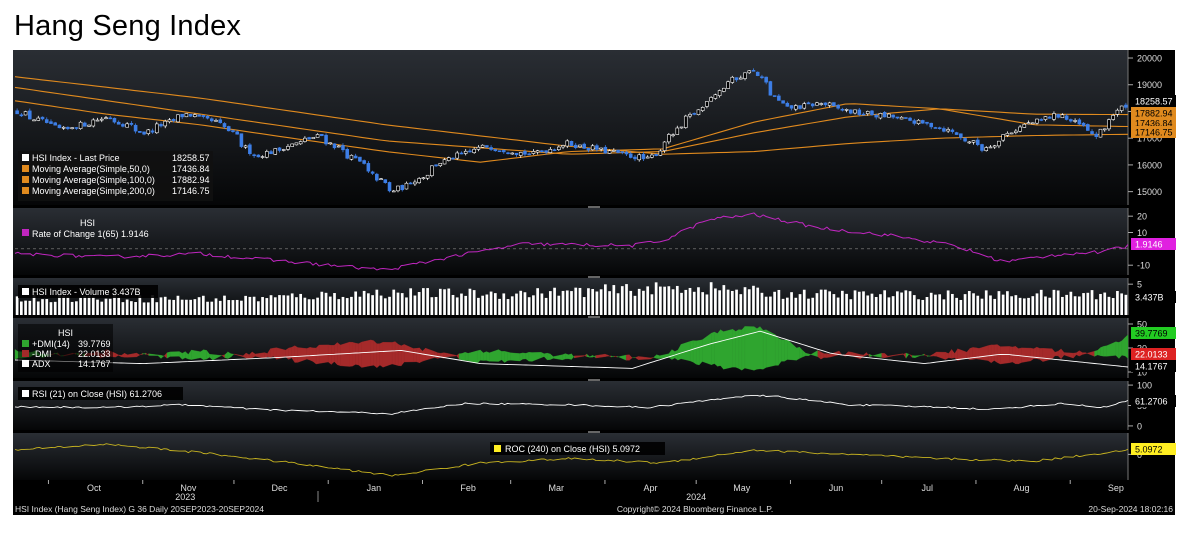  I want to click on dmi-legend-title: HSI, so click(65, 333).